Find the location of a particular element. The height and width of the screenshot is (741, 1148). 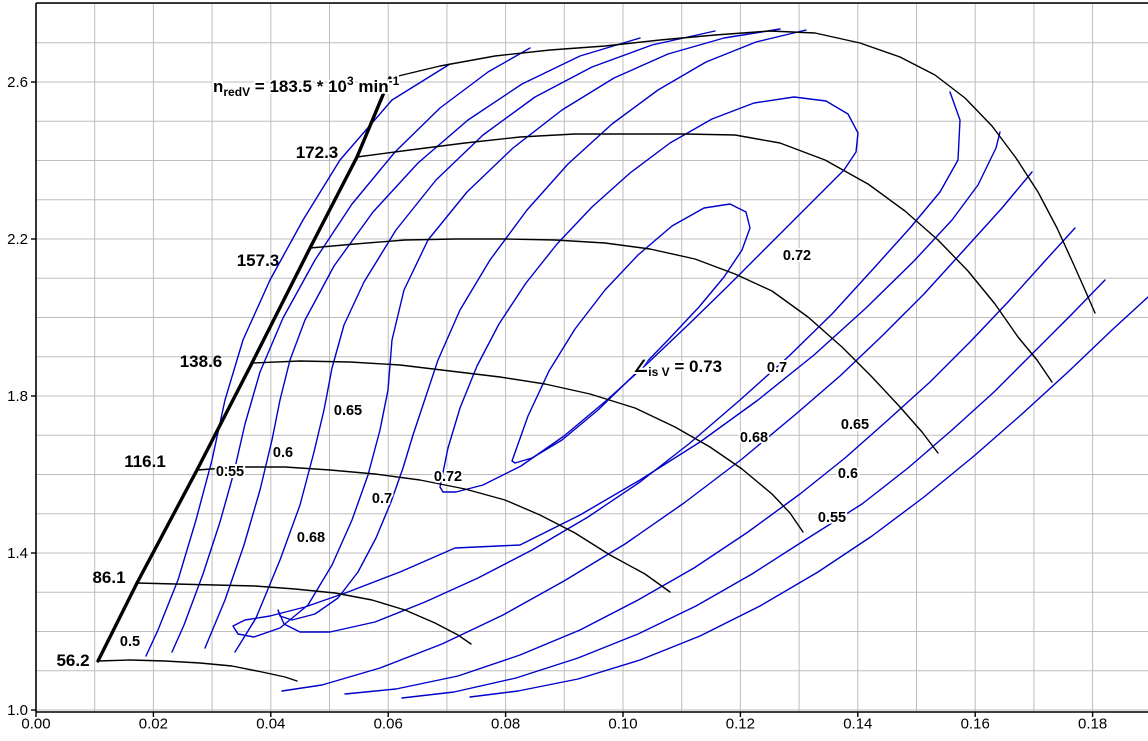

y-tick-label: 1.4 is located at coordinates (17, 553).